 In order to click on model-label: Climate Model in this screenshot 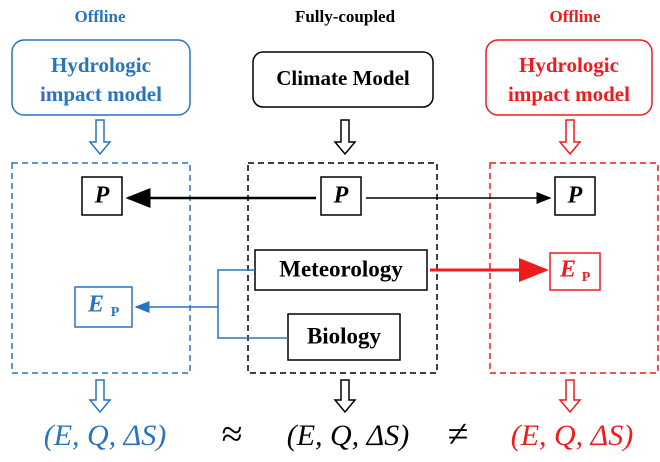, I will do `click(343, 78)`.